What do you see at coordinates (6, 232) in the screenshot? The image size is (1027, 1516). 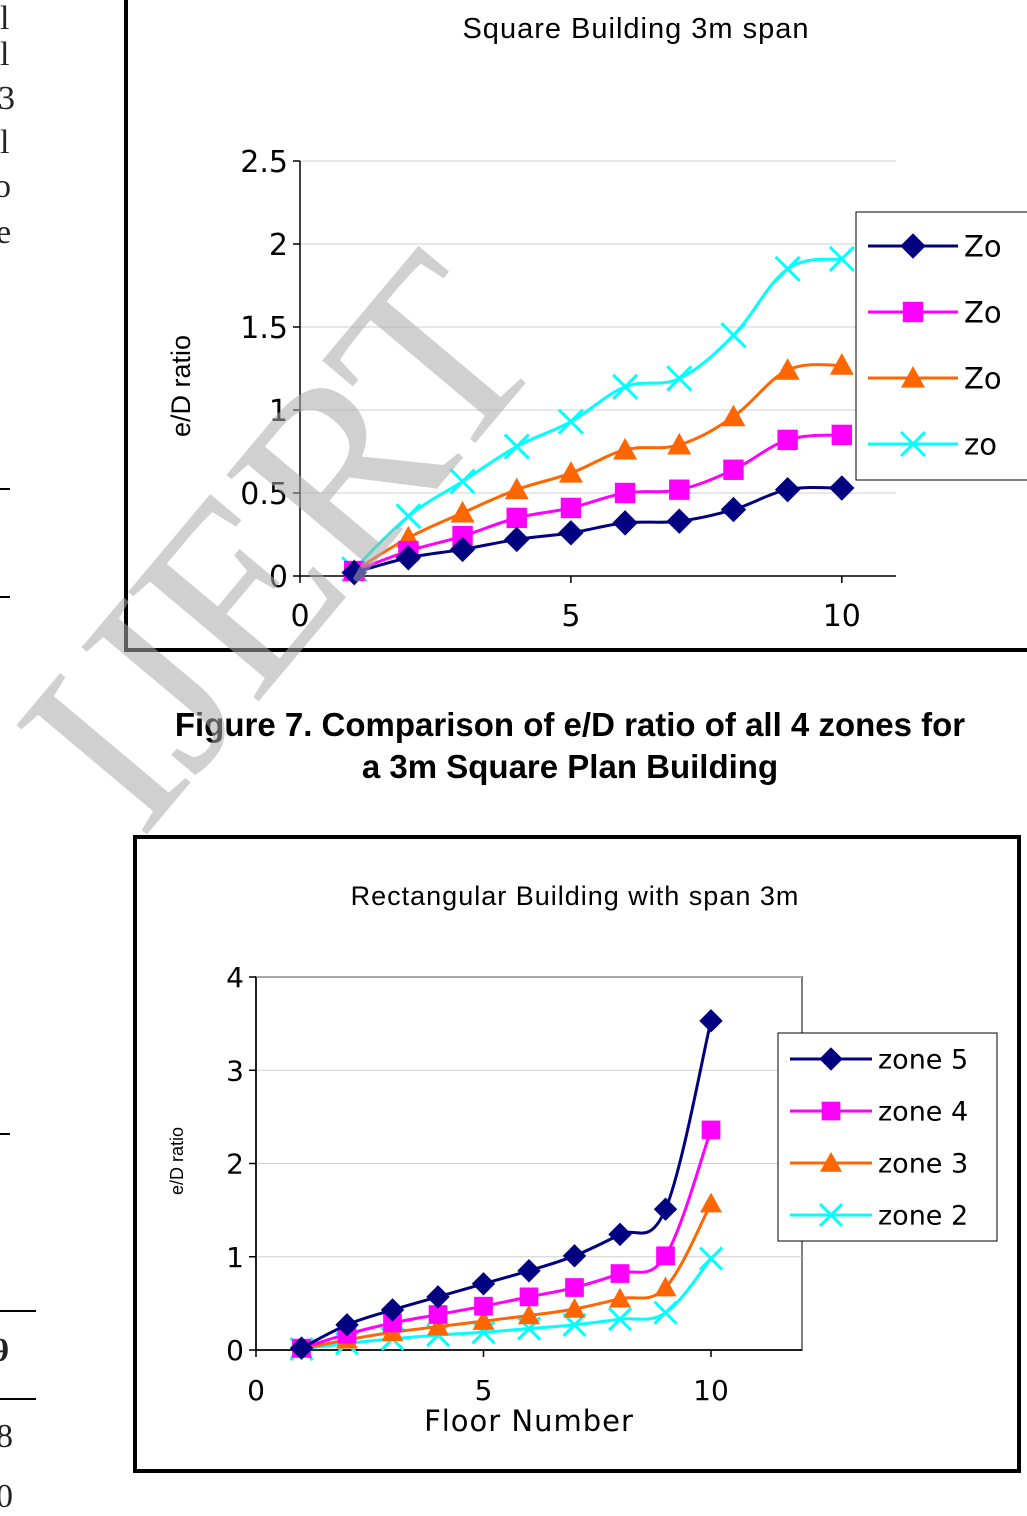 I see `margin-fragment: e` at bounding box center [6, 232].